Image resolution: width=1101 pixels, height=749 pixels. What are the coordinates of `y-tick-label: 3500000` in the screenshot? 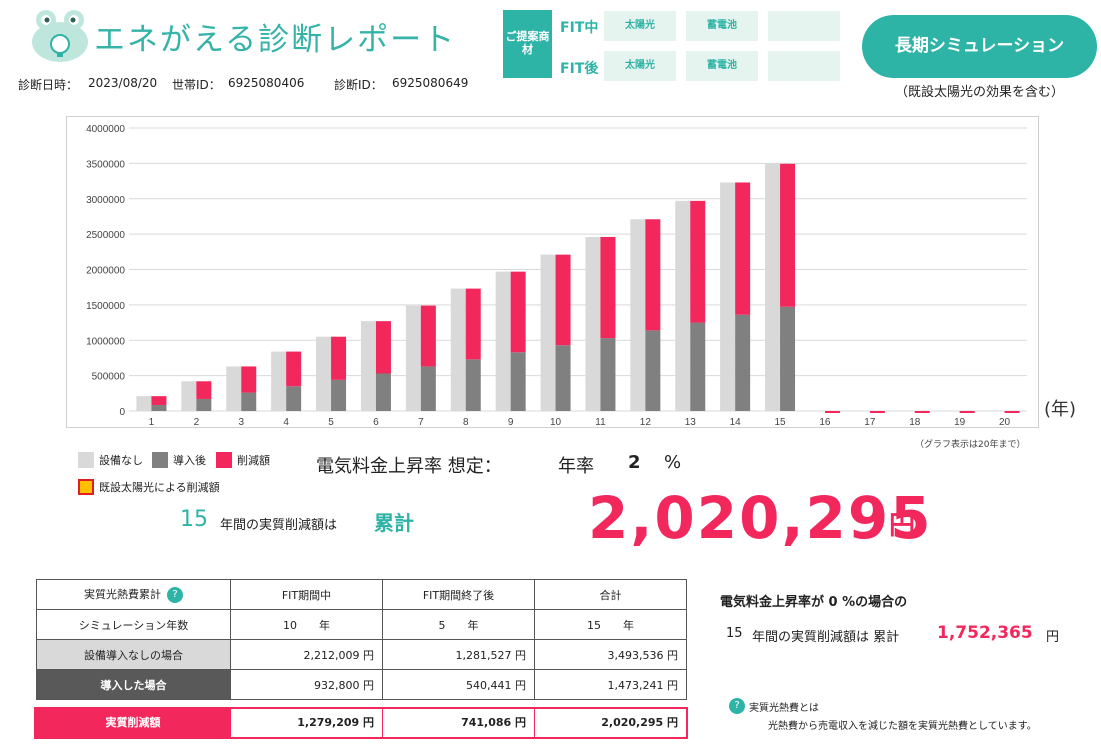 It's located at (105, 164).